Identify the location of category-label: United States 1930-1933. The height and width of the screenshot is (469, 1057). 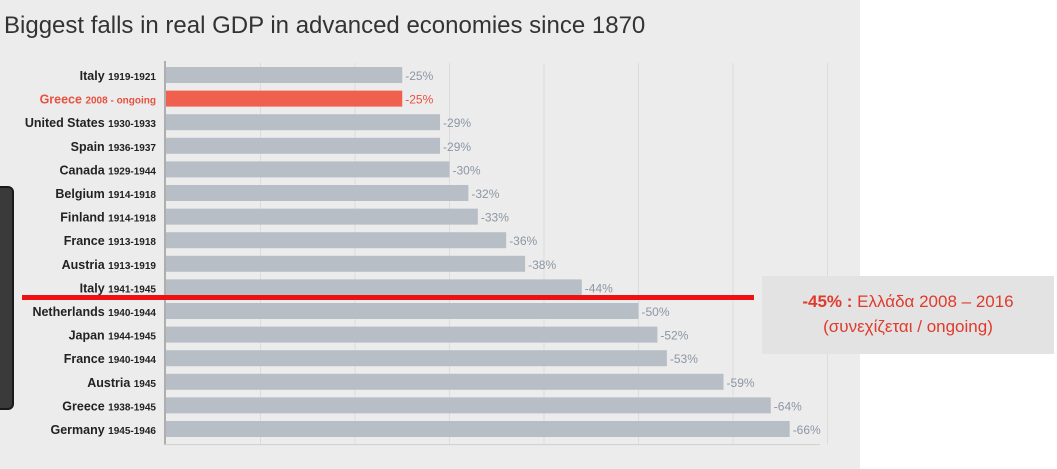
(91, 123).